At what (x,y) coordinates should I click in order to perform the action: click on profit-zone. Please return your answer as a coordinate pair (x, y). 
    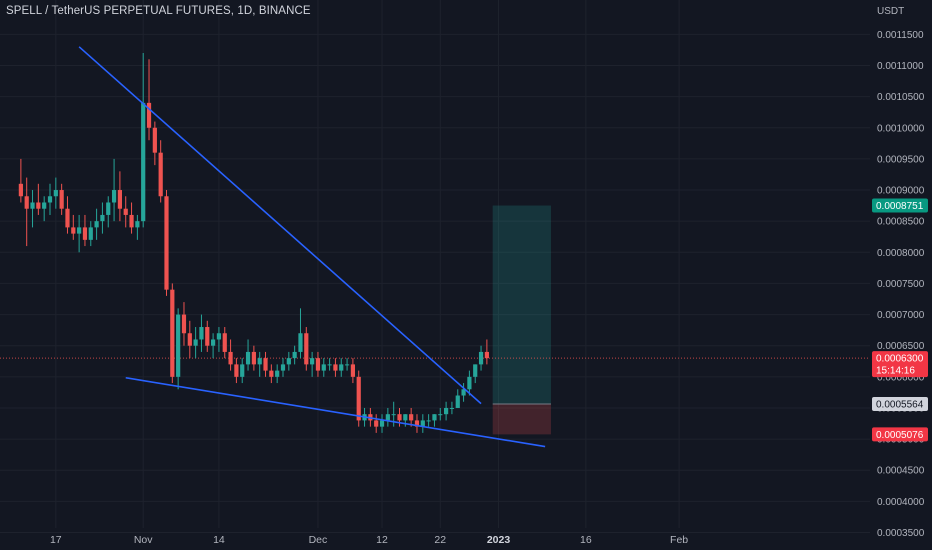
    Looking at the image, I should click on (521, 304).